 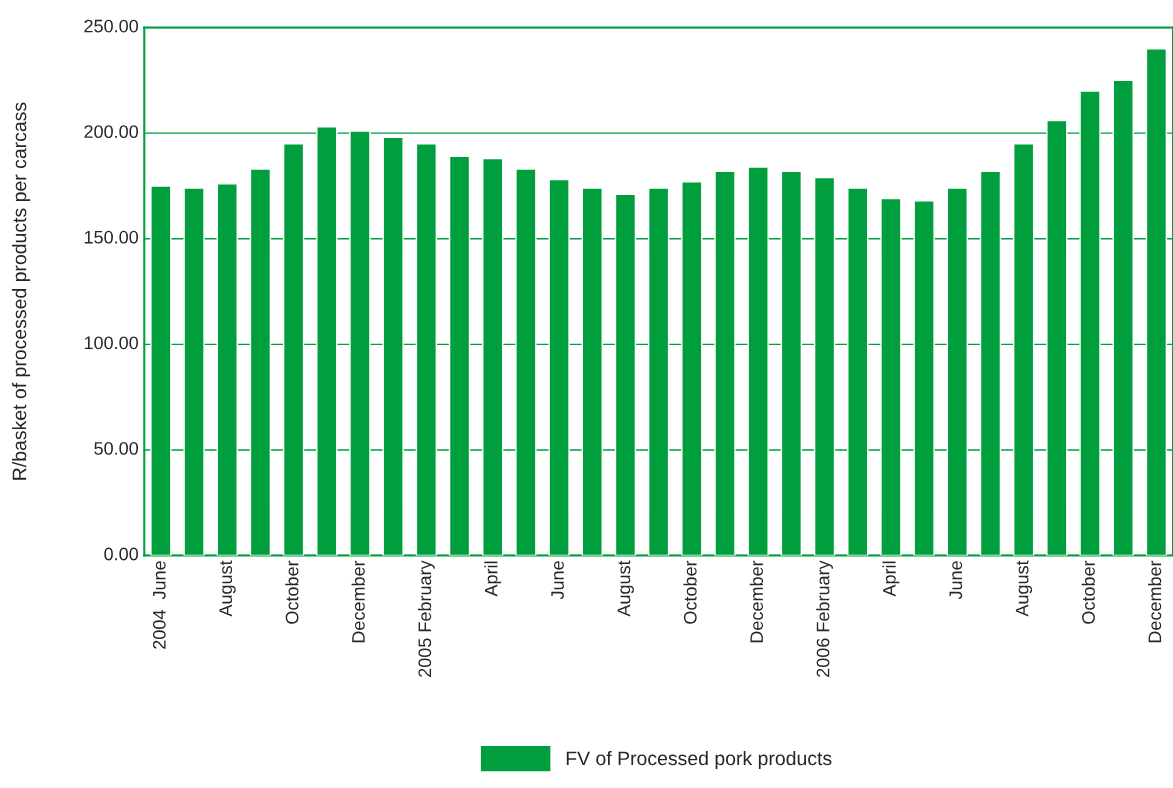 I want to click on y-tick-label: 150.00, so click(x=111, y=237).